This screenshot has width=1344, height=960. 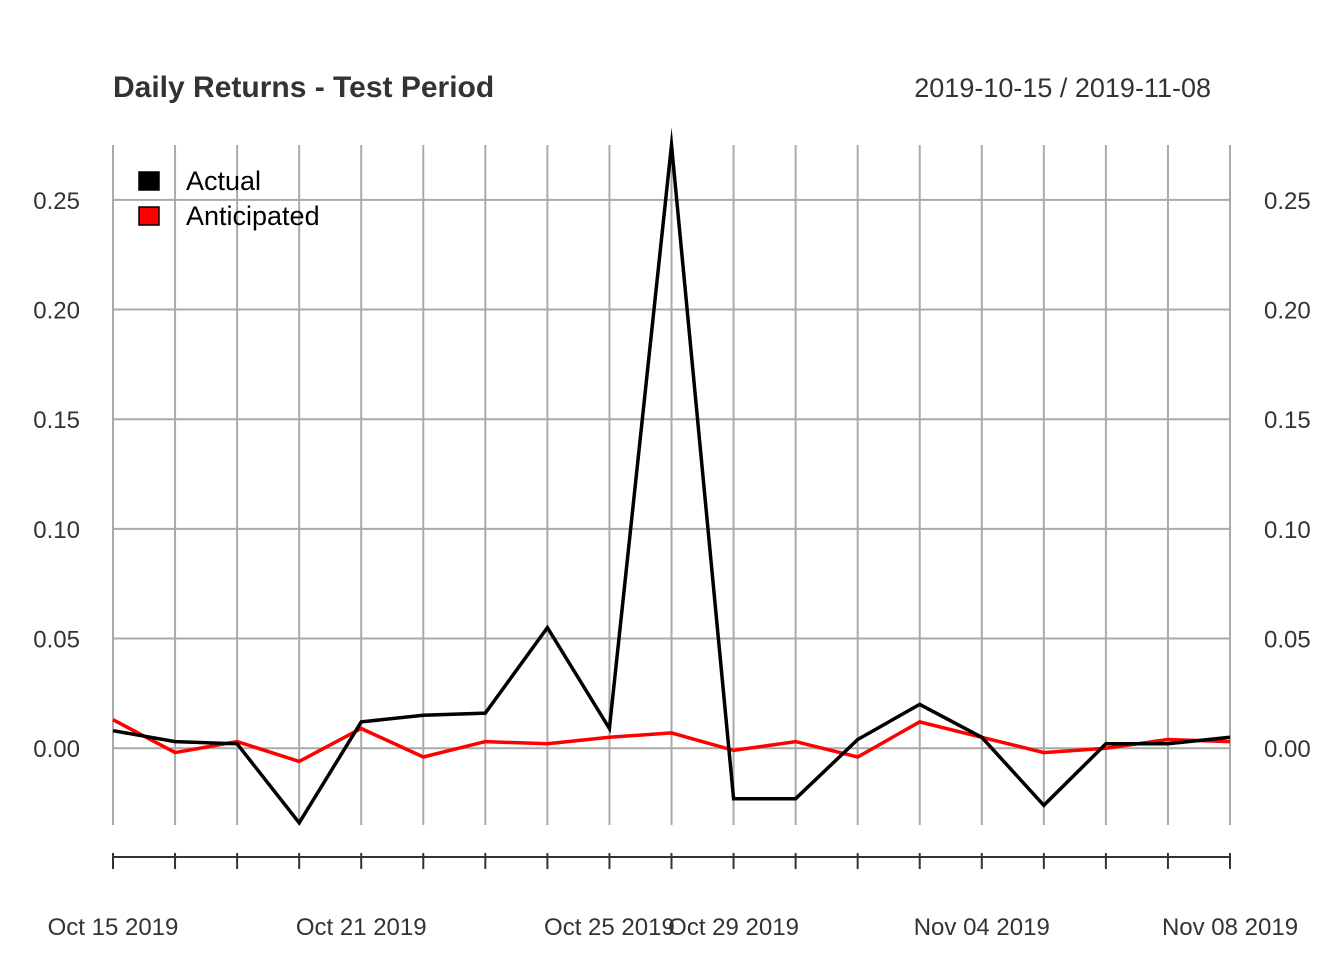 What do you see at coordinates (1287, 749) in the screenshot?
I see `y-tick-label-right: 0.00` at bounding box center [1287, 749].